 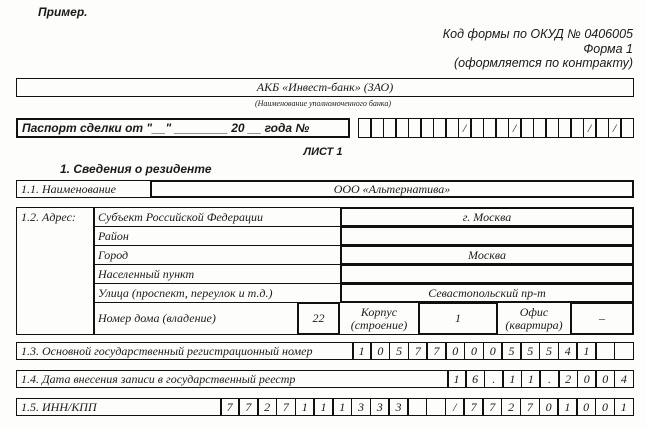 What do you see at coordinates (458, 318) in the screenshot?
I see `building-field: 1` at bounding box center [458, 318].